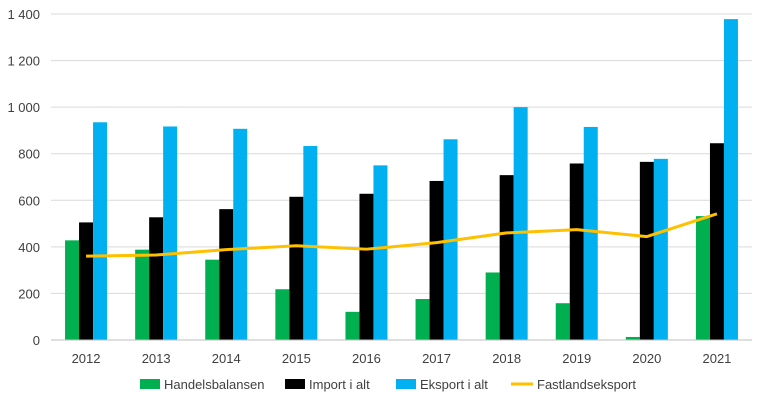  I want to click on y-tick-label: 0, so click(36, 340).